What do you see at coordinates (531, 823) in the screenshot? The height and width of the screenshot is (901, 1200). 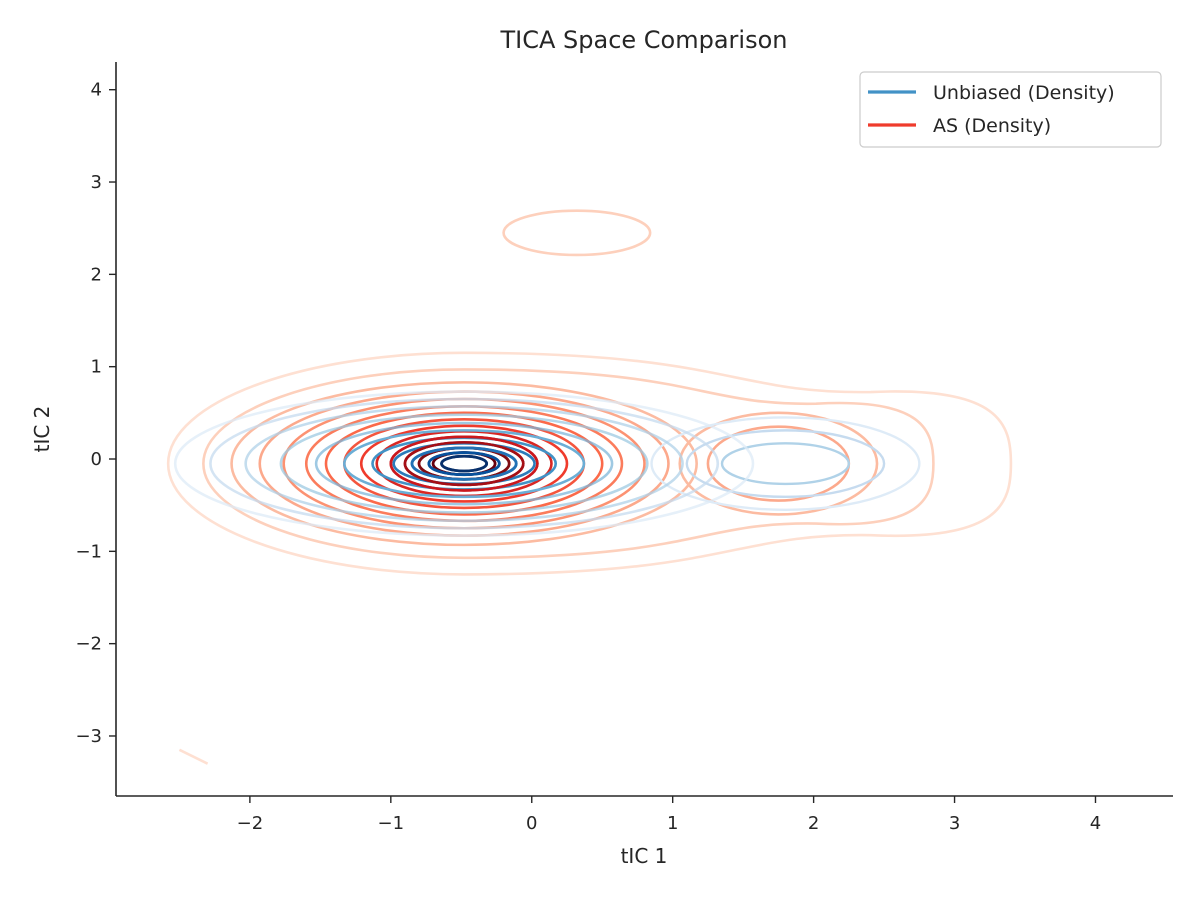 I see `x-tick-label: 0` at bounding box center [531, 823].